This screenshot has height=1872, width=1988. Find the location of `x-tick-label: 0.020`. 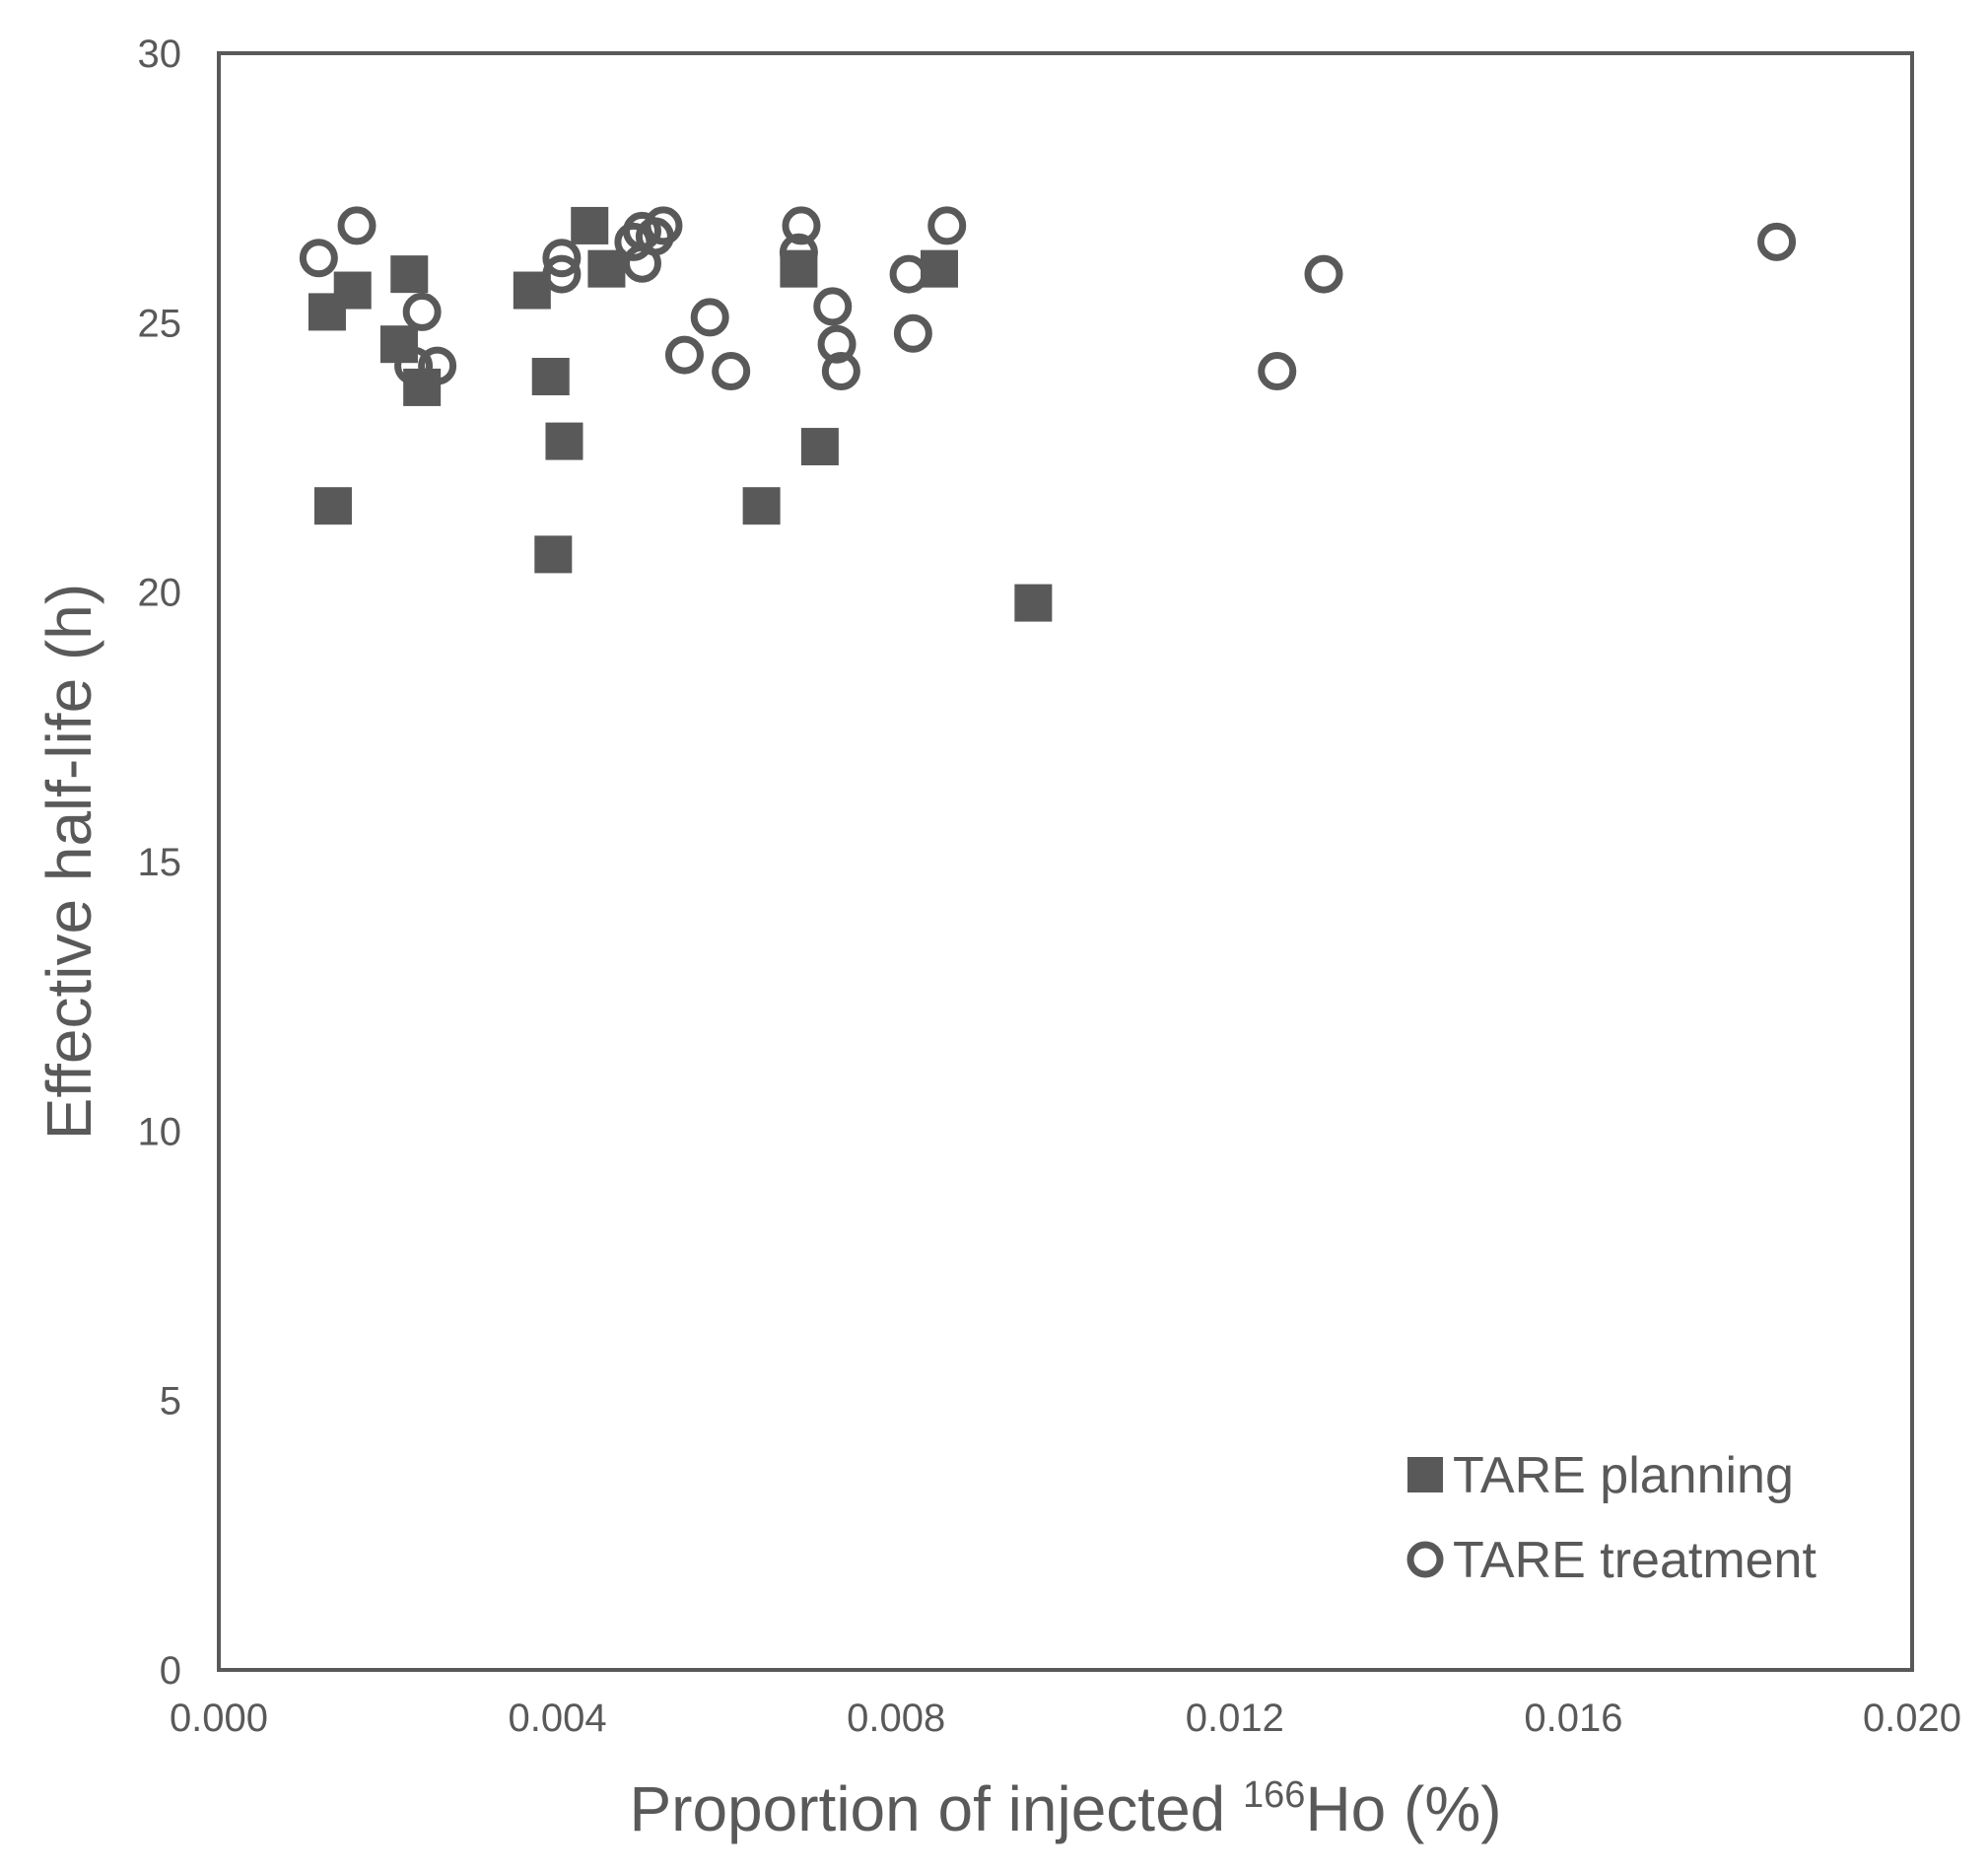

x-tick-label: 0.020 is located at coordinates (1912, 1718).